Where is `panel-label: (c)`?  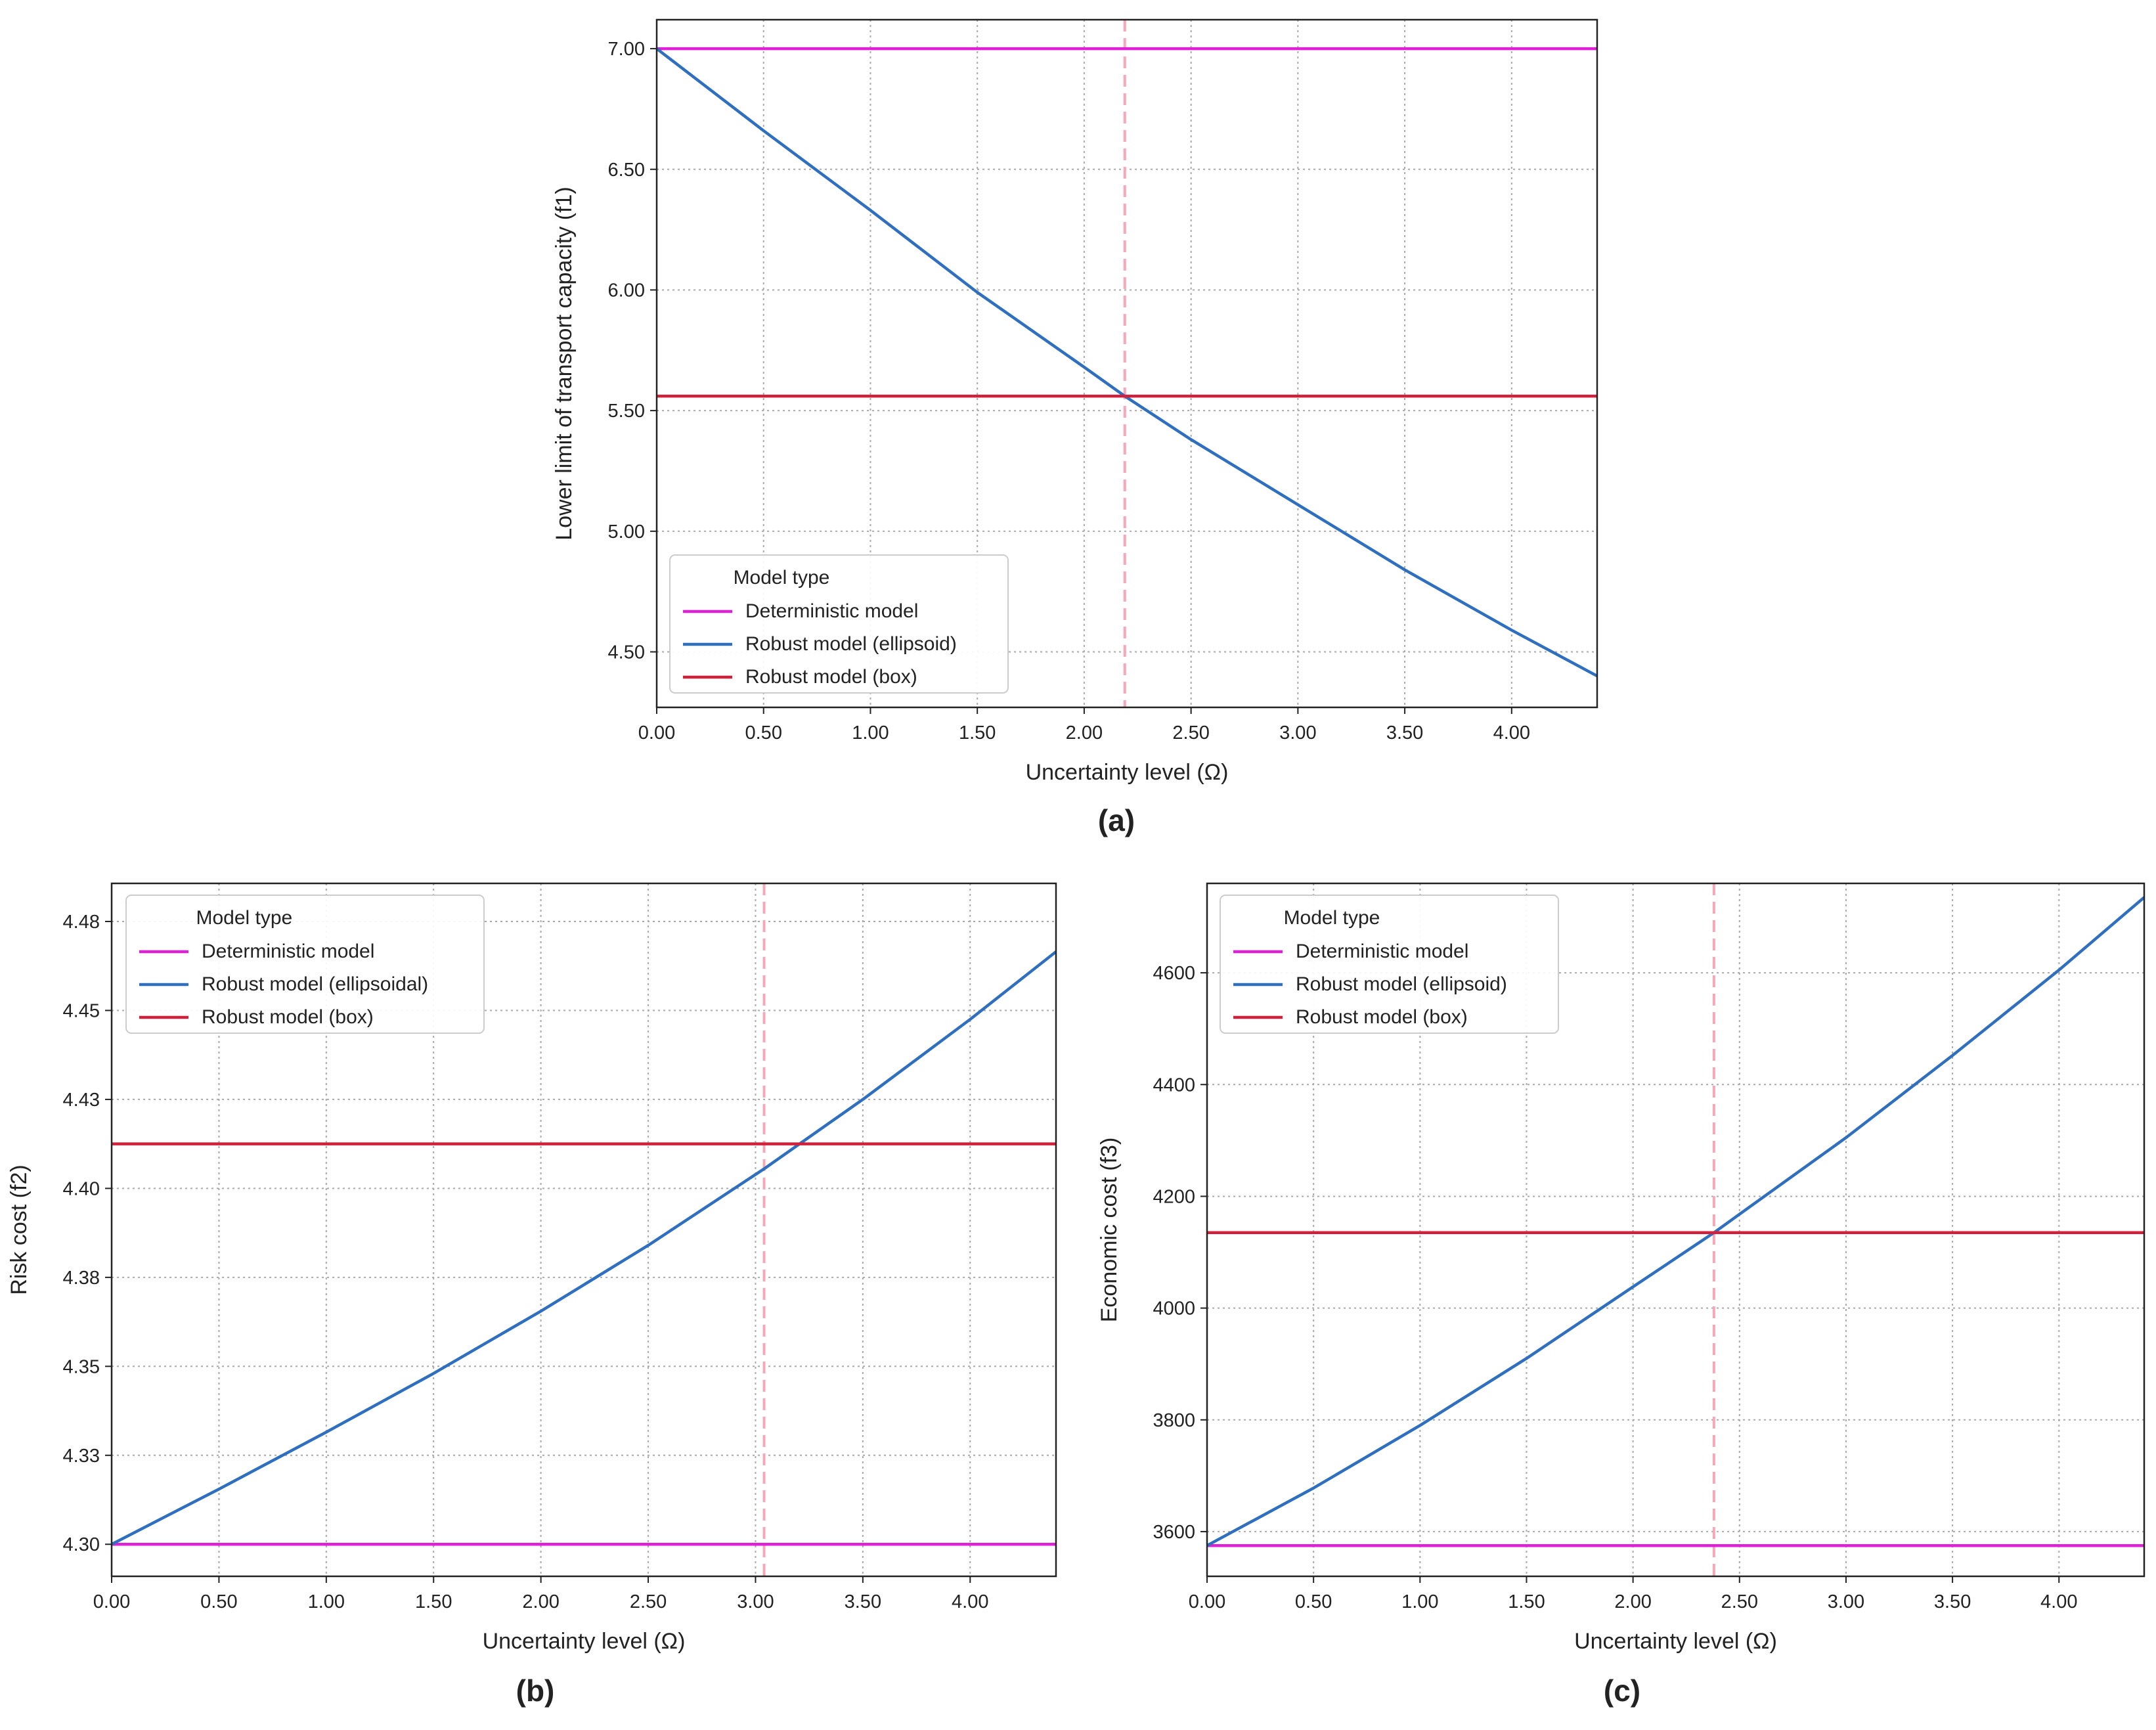
panel-label: (c) is located at coordinates (1622, 1691).